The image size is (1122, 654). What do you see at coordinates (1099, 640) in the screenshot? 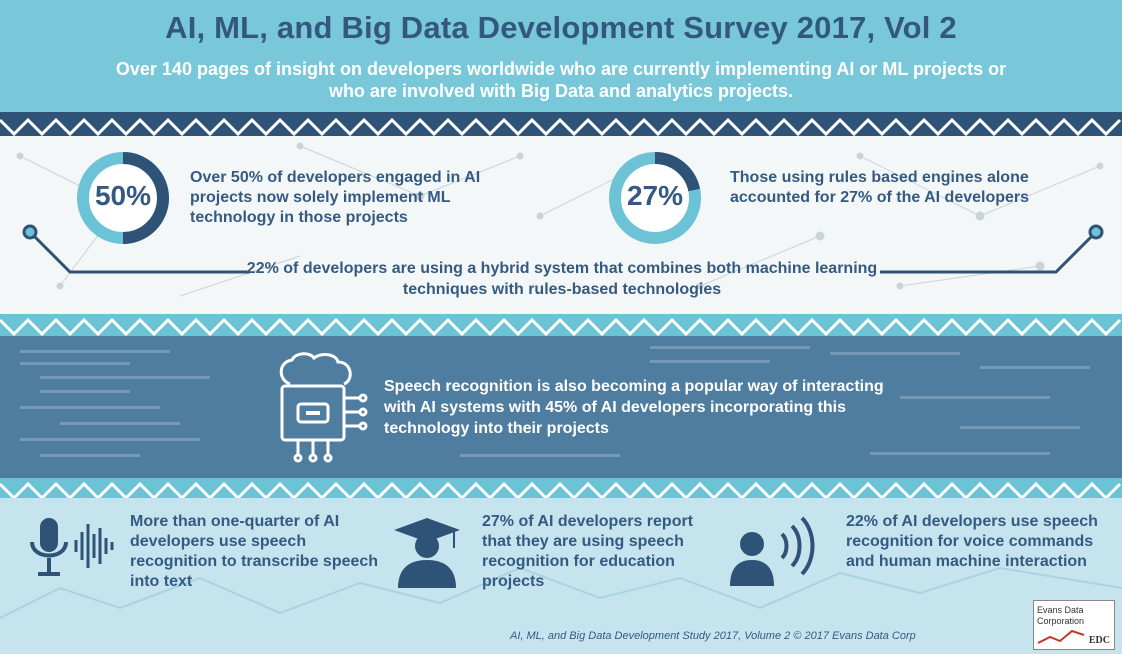
I see `logo-mark: EDC` at bounding box center [1099, 640].